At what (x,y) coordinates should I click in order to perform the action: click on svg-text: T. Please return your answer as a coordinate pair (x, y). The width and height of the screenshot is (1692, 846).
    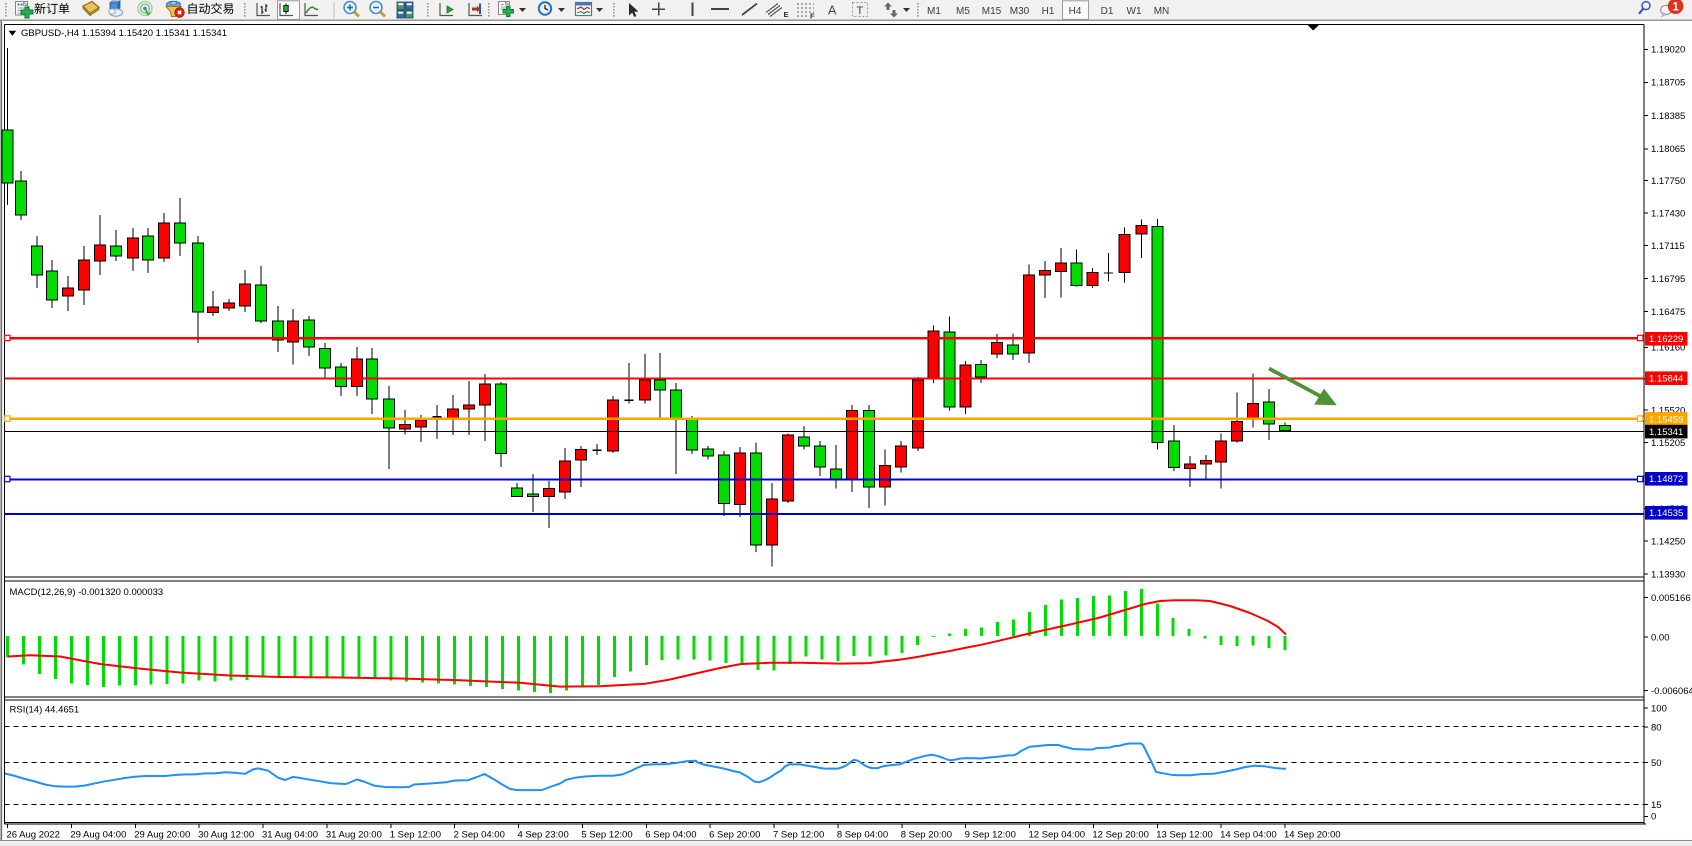
    Looking at the image, I should click on (860, 11).